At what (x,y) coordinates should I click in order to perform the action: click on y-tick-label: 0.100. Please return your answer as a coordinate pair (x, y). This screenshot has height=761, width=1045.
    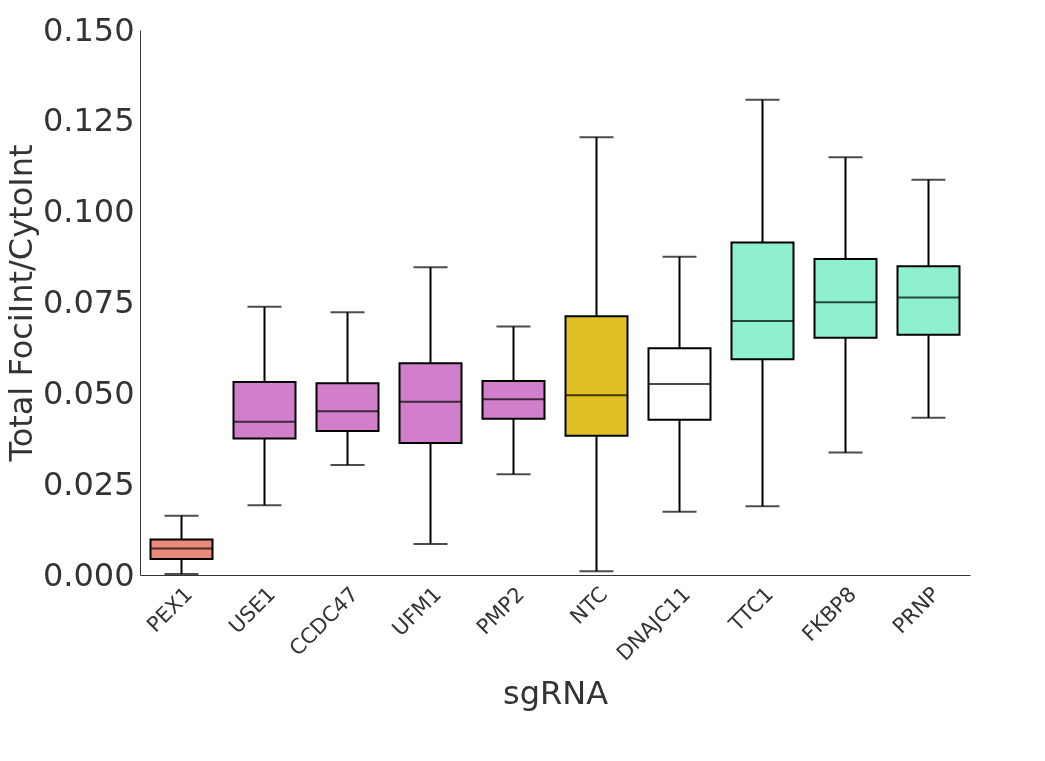
    Looking at the image, I should click on (88, 211).